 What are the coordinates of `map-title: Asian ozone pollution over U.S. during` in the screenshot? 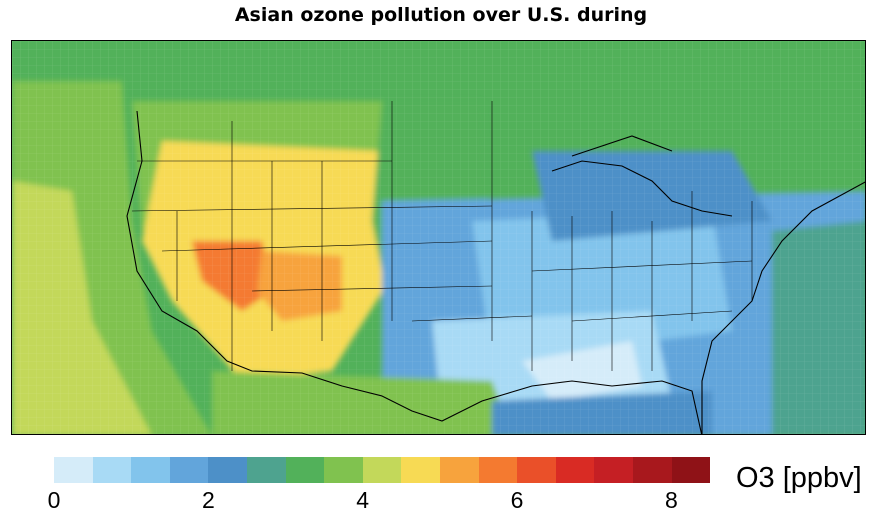 It's located at (441, 15).